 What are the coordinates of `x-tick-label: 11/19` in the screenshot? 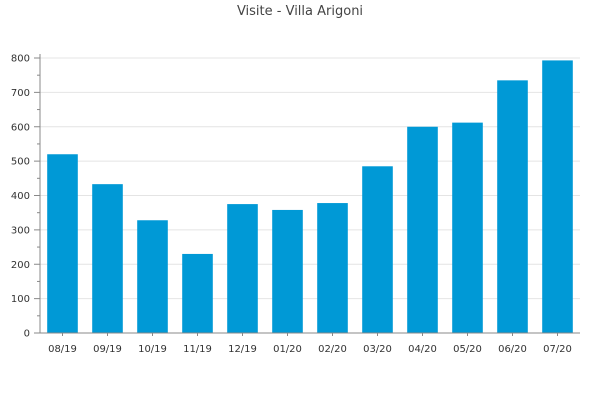 It's located at (197, 349).